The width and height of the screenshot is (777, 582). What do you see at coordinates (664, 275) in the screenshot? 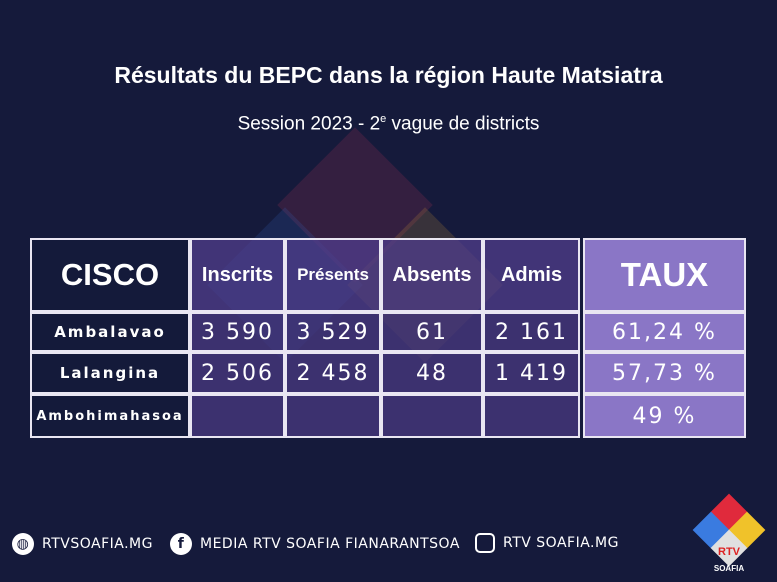
I see `header-cell: TAUX` at bounding box center [664, 275].